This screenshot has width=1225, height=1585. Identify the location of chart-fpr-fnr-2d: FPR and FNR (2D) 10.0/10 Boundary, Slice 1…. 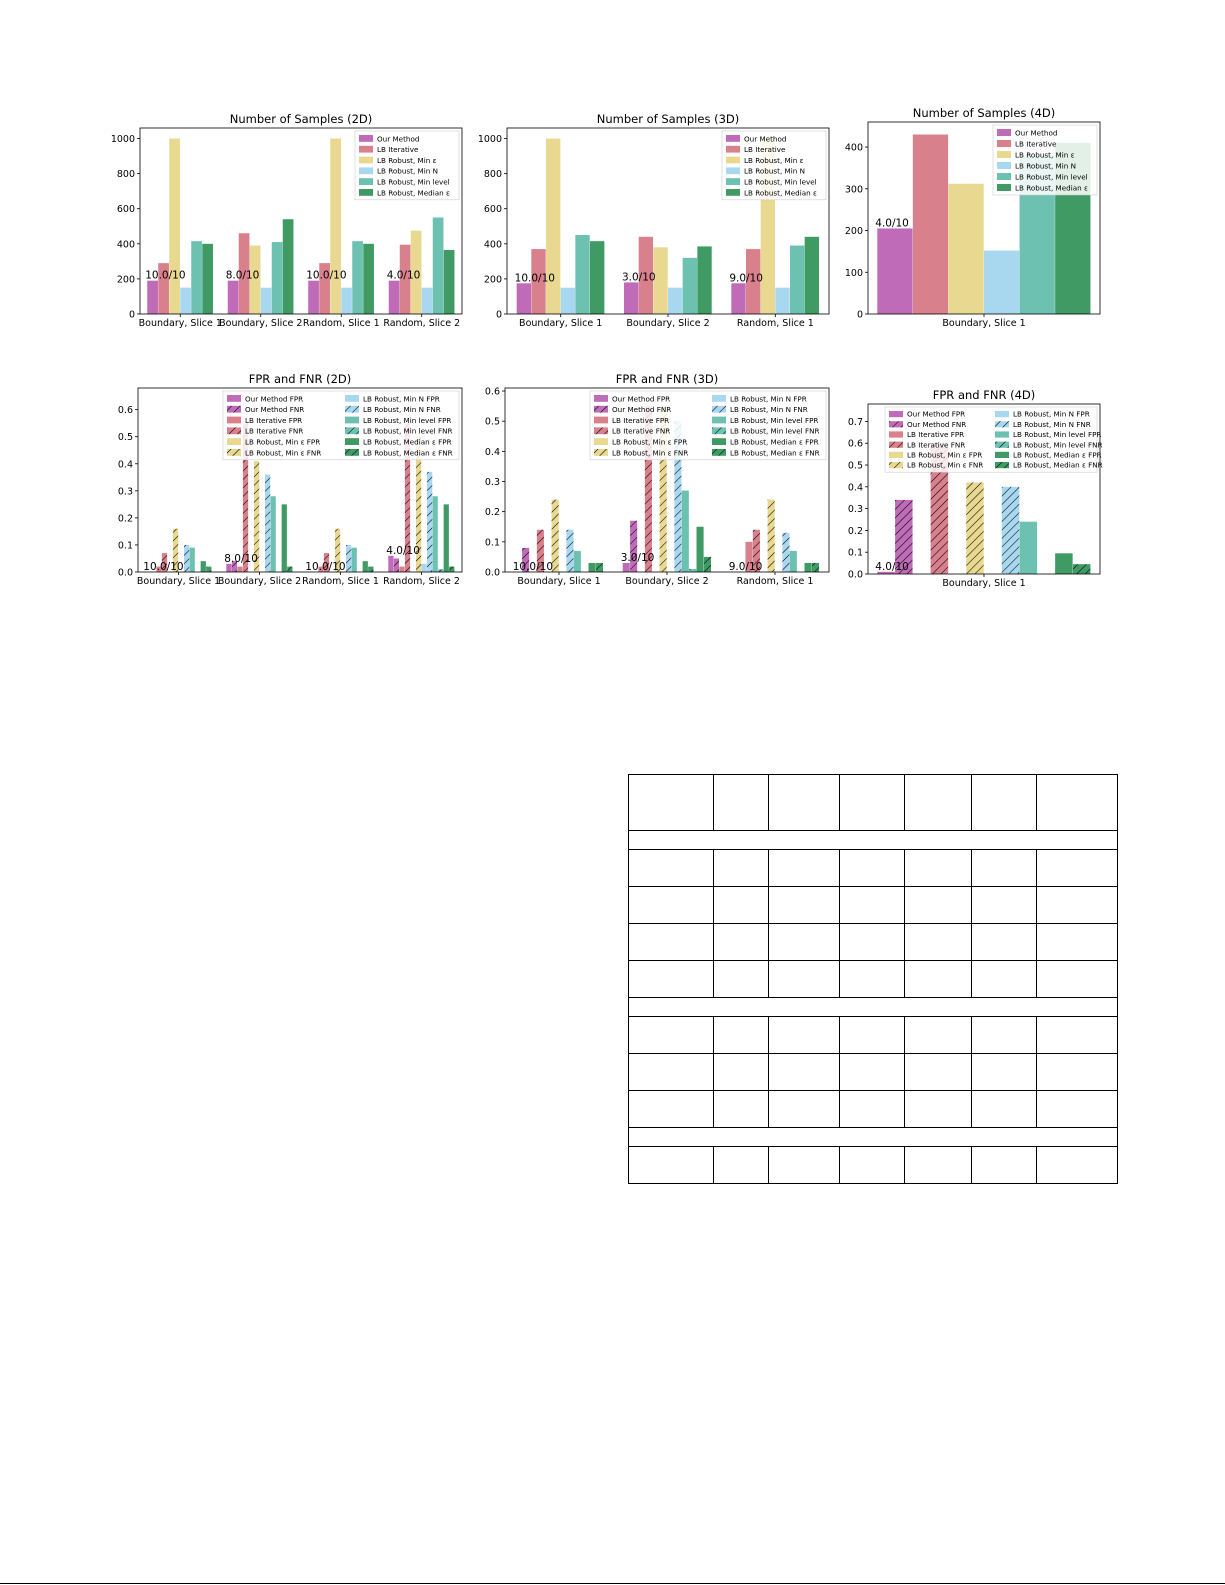
(290, 479).